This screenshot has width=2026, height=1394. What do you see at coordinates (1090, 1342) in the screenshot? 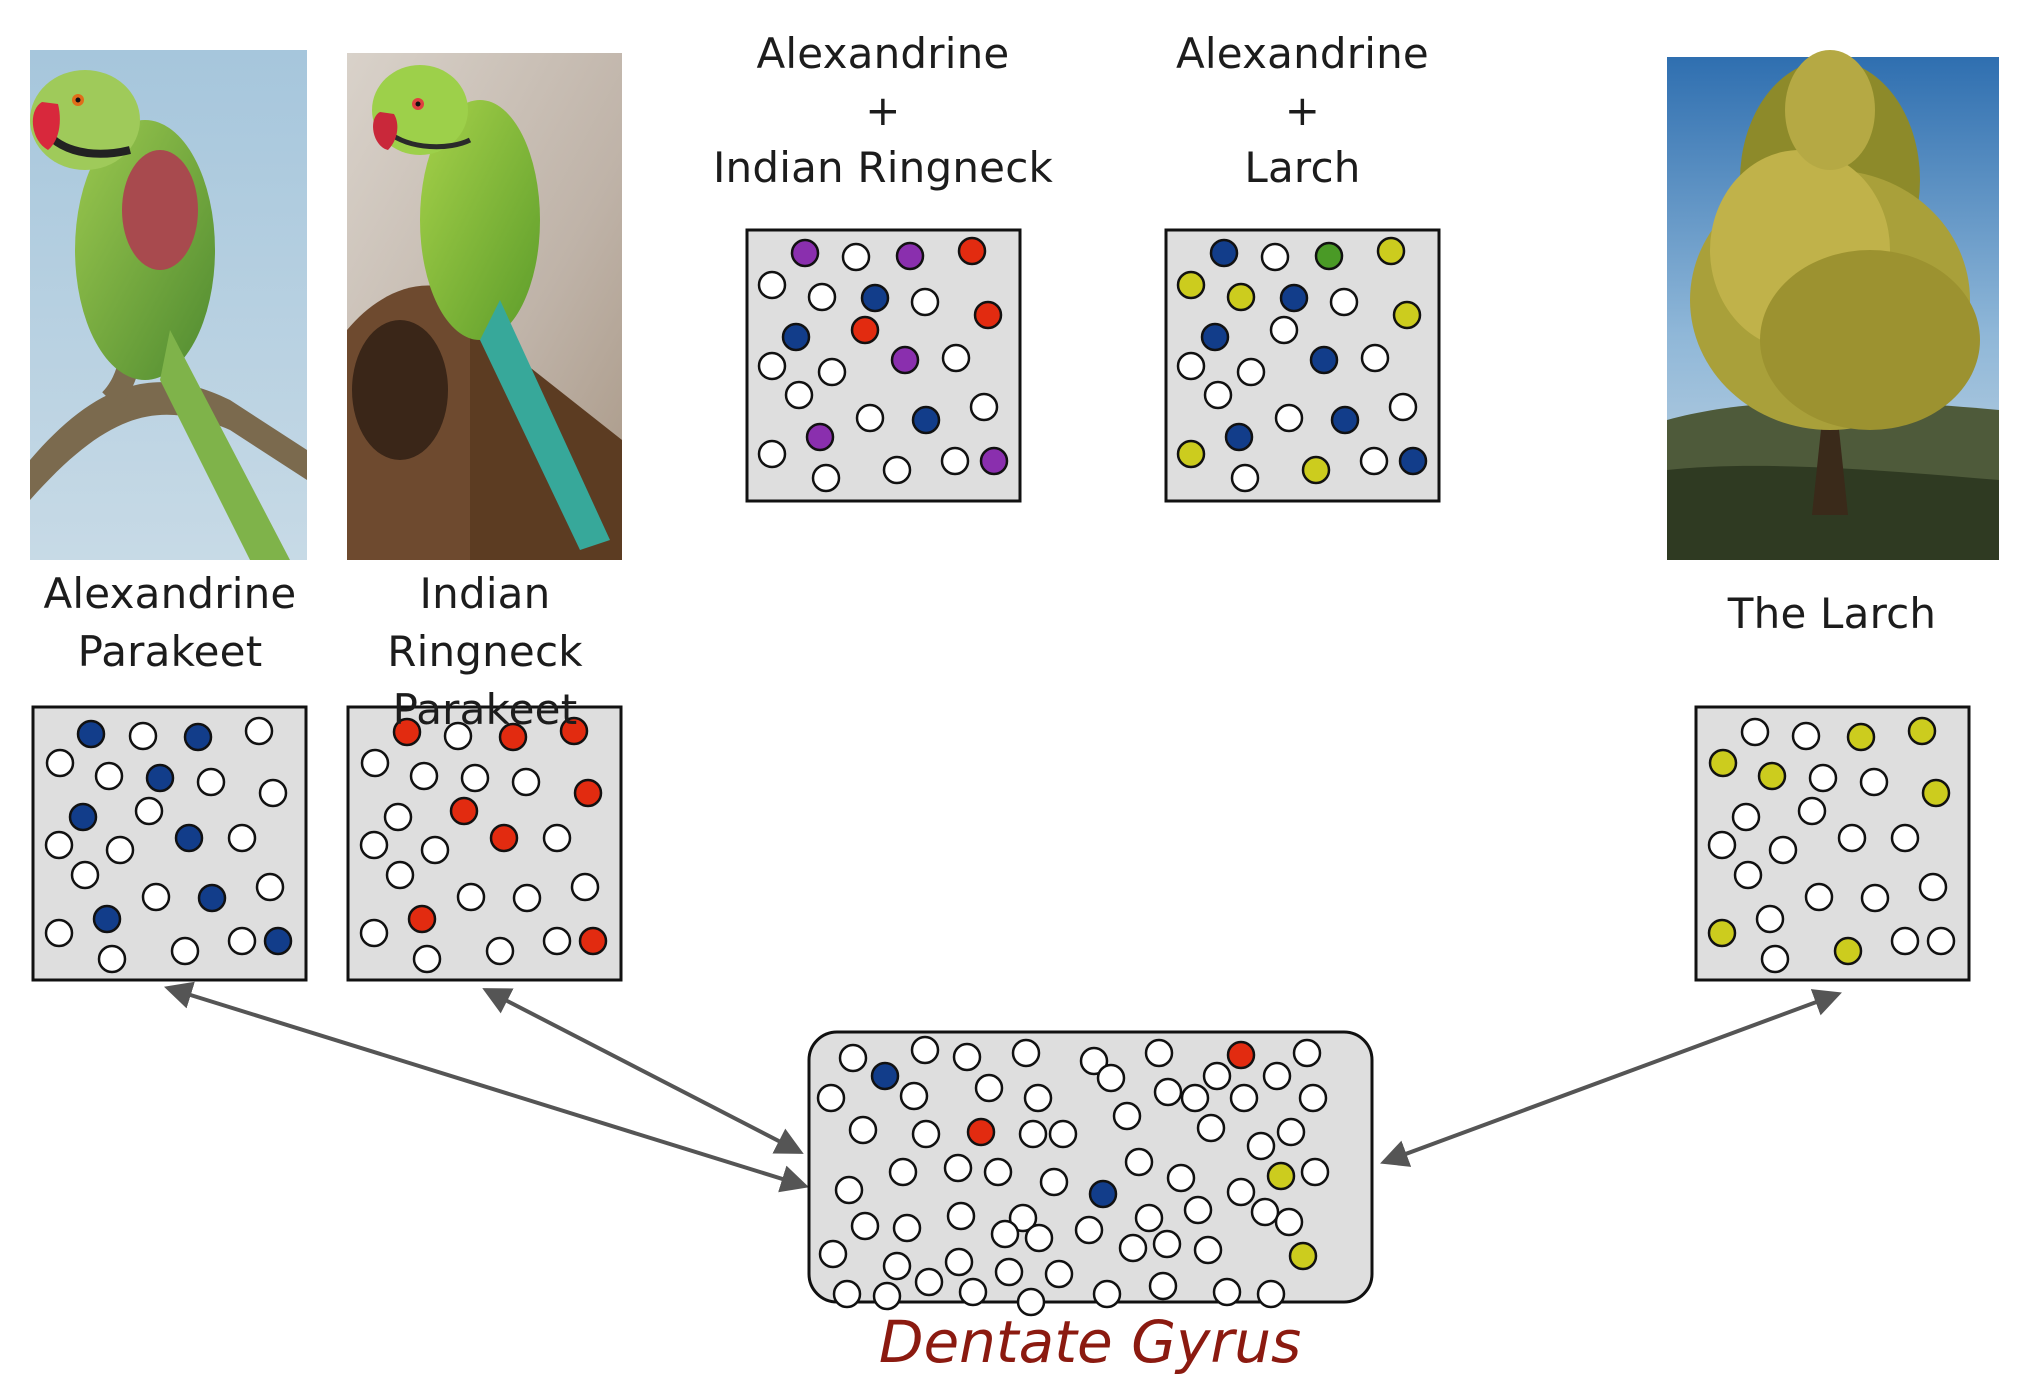
I see `dentate-gyrus-label: Dentate Gyrus` at bounding box center [1090, 1342].